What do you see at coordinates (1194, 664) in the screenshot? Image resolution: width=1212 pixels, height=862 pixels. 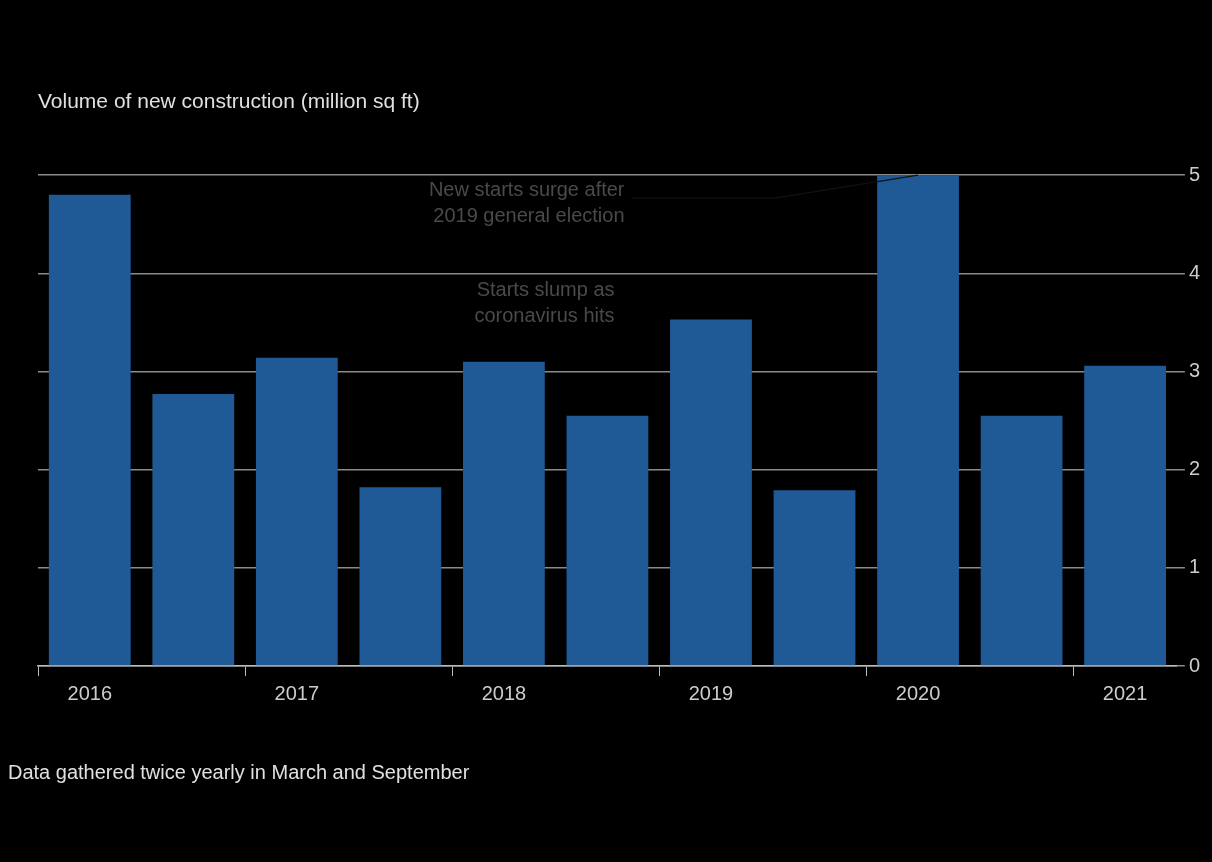 I see `y-tick-label: 0` at bounding box center [1194, 664].